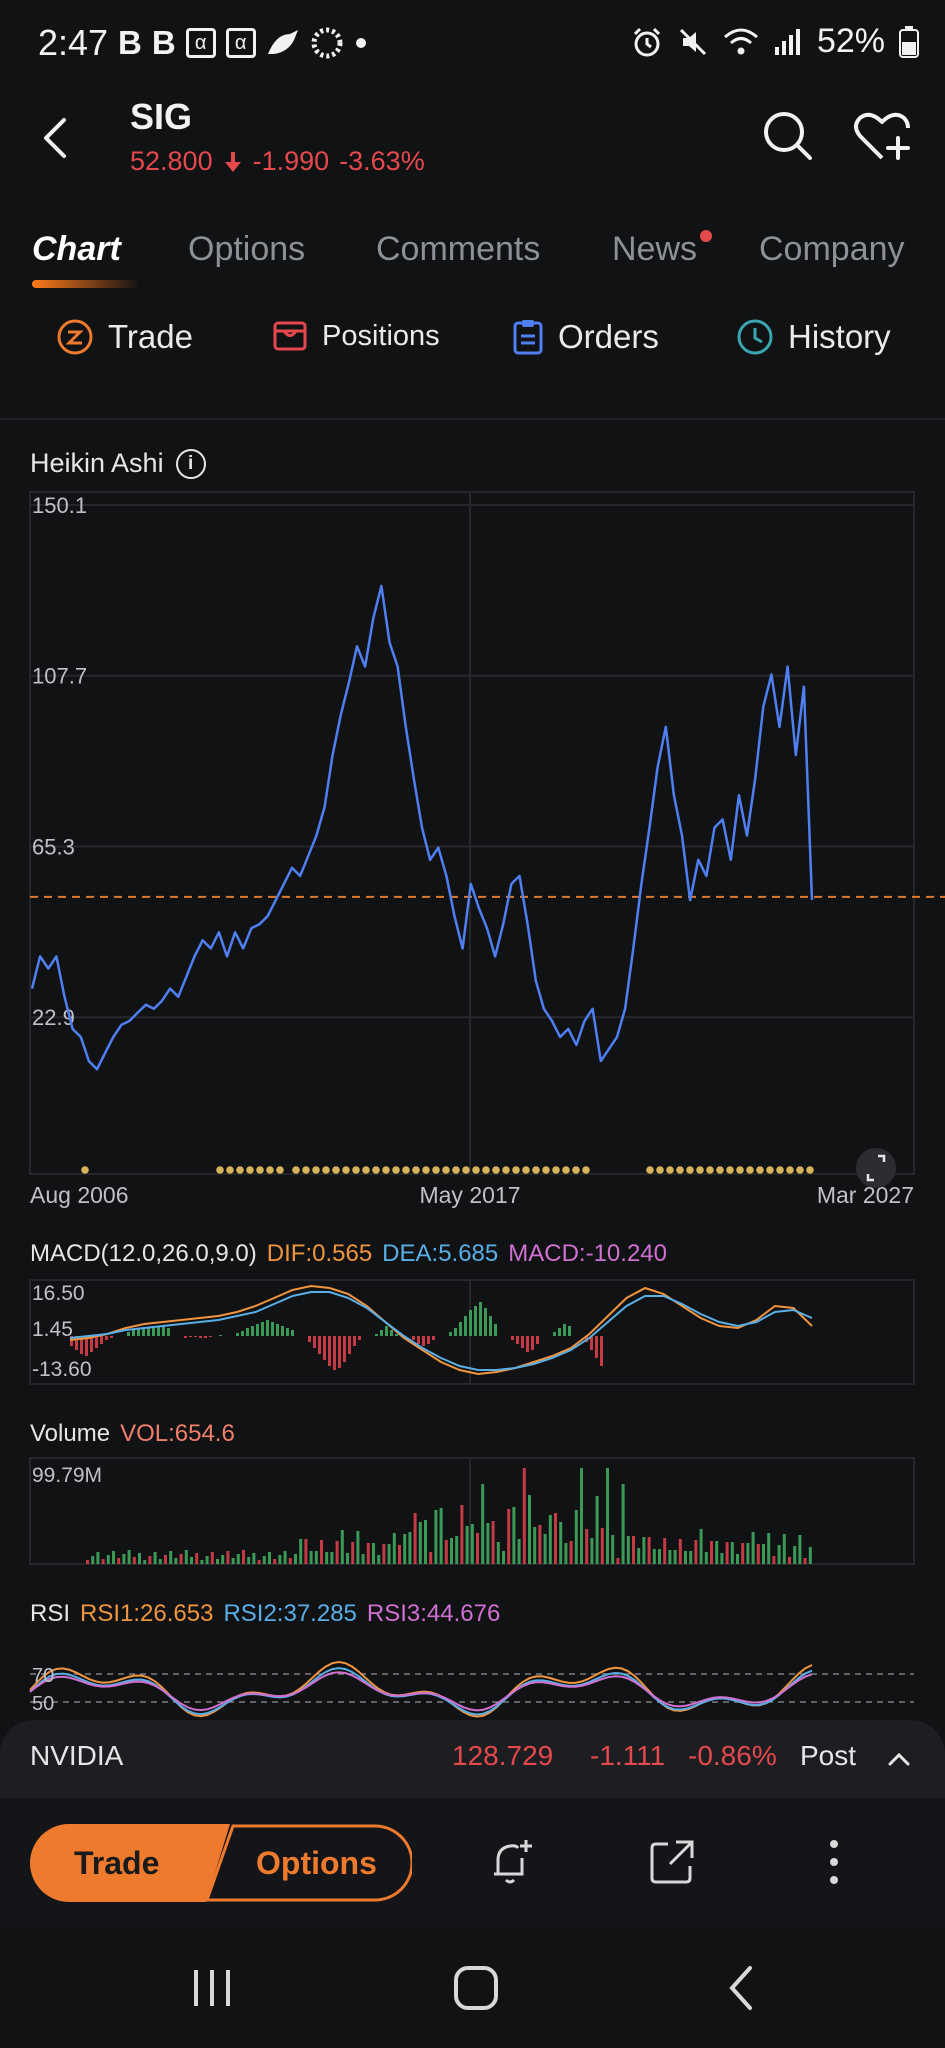 This screenshot has height=2048, width=945. What do you see at coordinates (124, 337) in the screenshot?
I see `trade-action: Trade` at bounding box center [124, 337].